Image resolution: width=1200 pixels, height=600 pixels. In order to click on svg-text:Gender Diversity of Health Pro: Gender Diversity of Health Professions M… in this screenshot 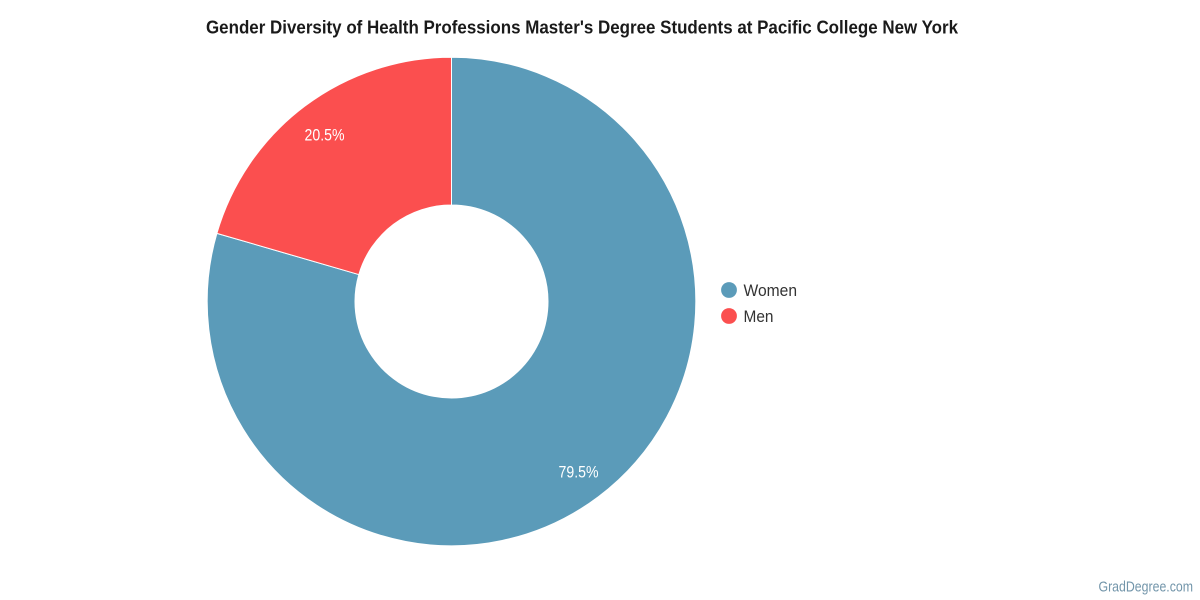, I will do `click(582, 28)`.